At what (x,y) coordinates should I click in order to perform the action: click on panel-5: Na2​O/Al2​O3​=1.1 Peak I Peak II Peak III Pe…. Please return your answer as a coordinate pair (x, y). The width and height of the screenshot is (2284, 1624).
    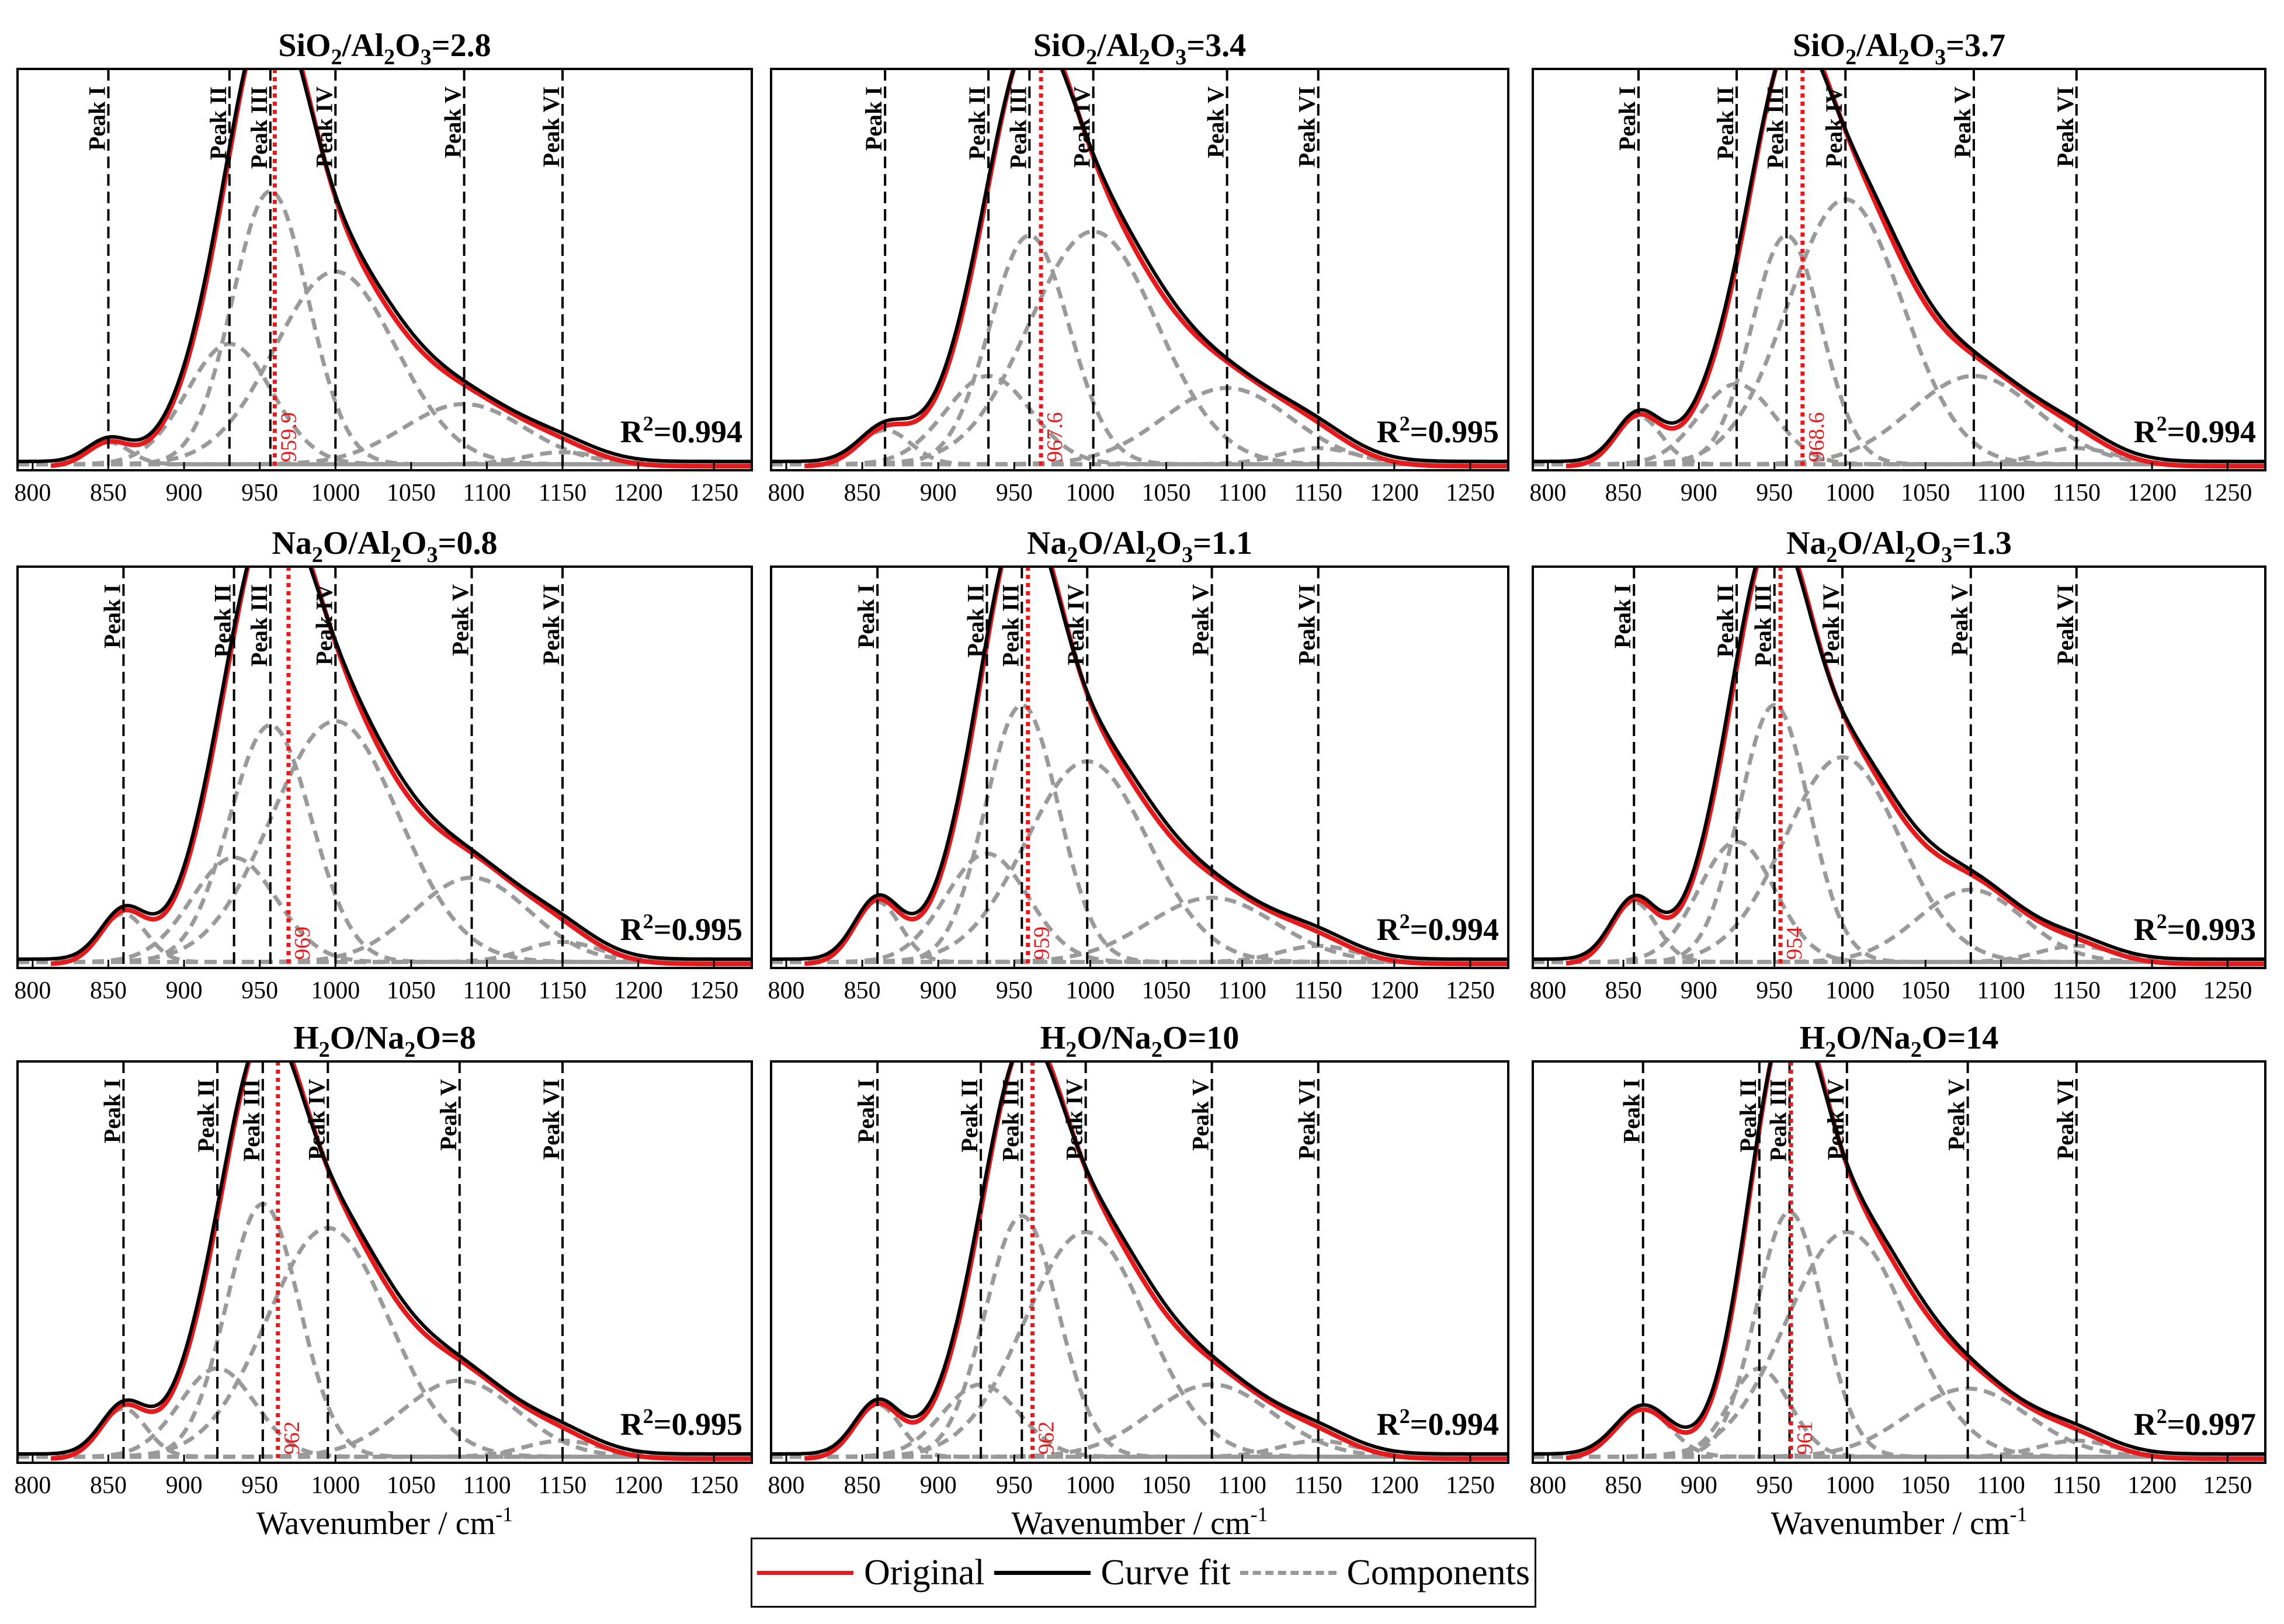
    Looking at the image, I should click on (1138, 765).